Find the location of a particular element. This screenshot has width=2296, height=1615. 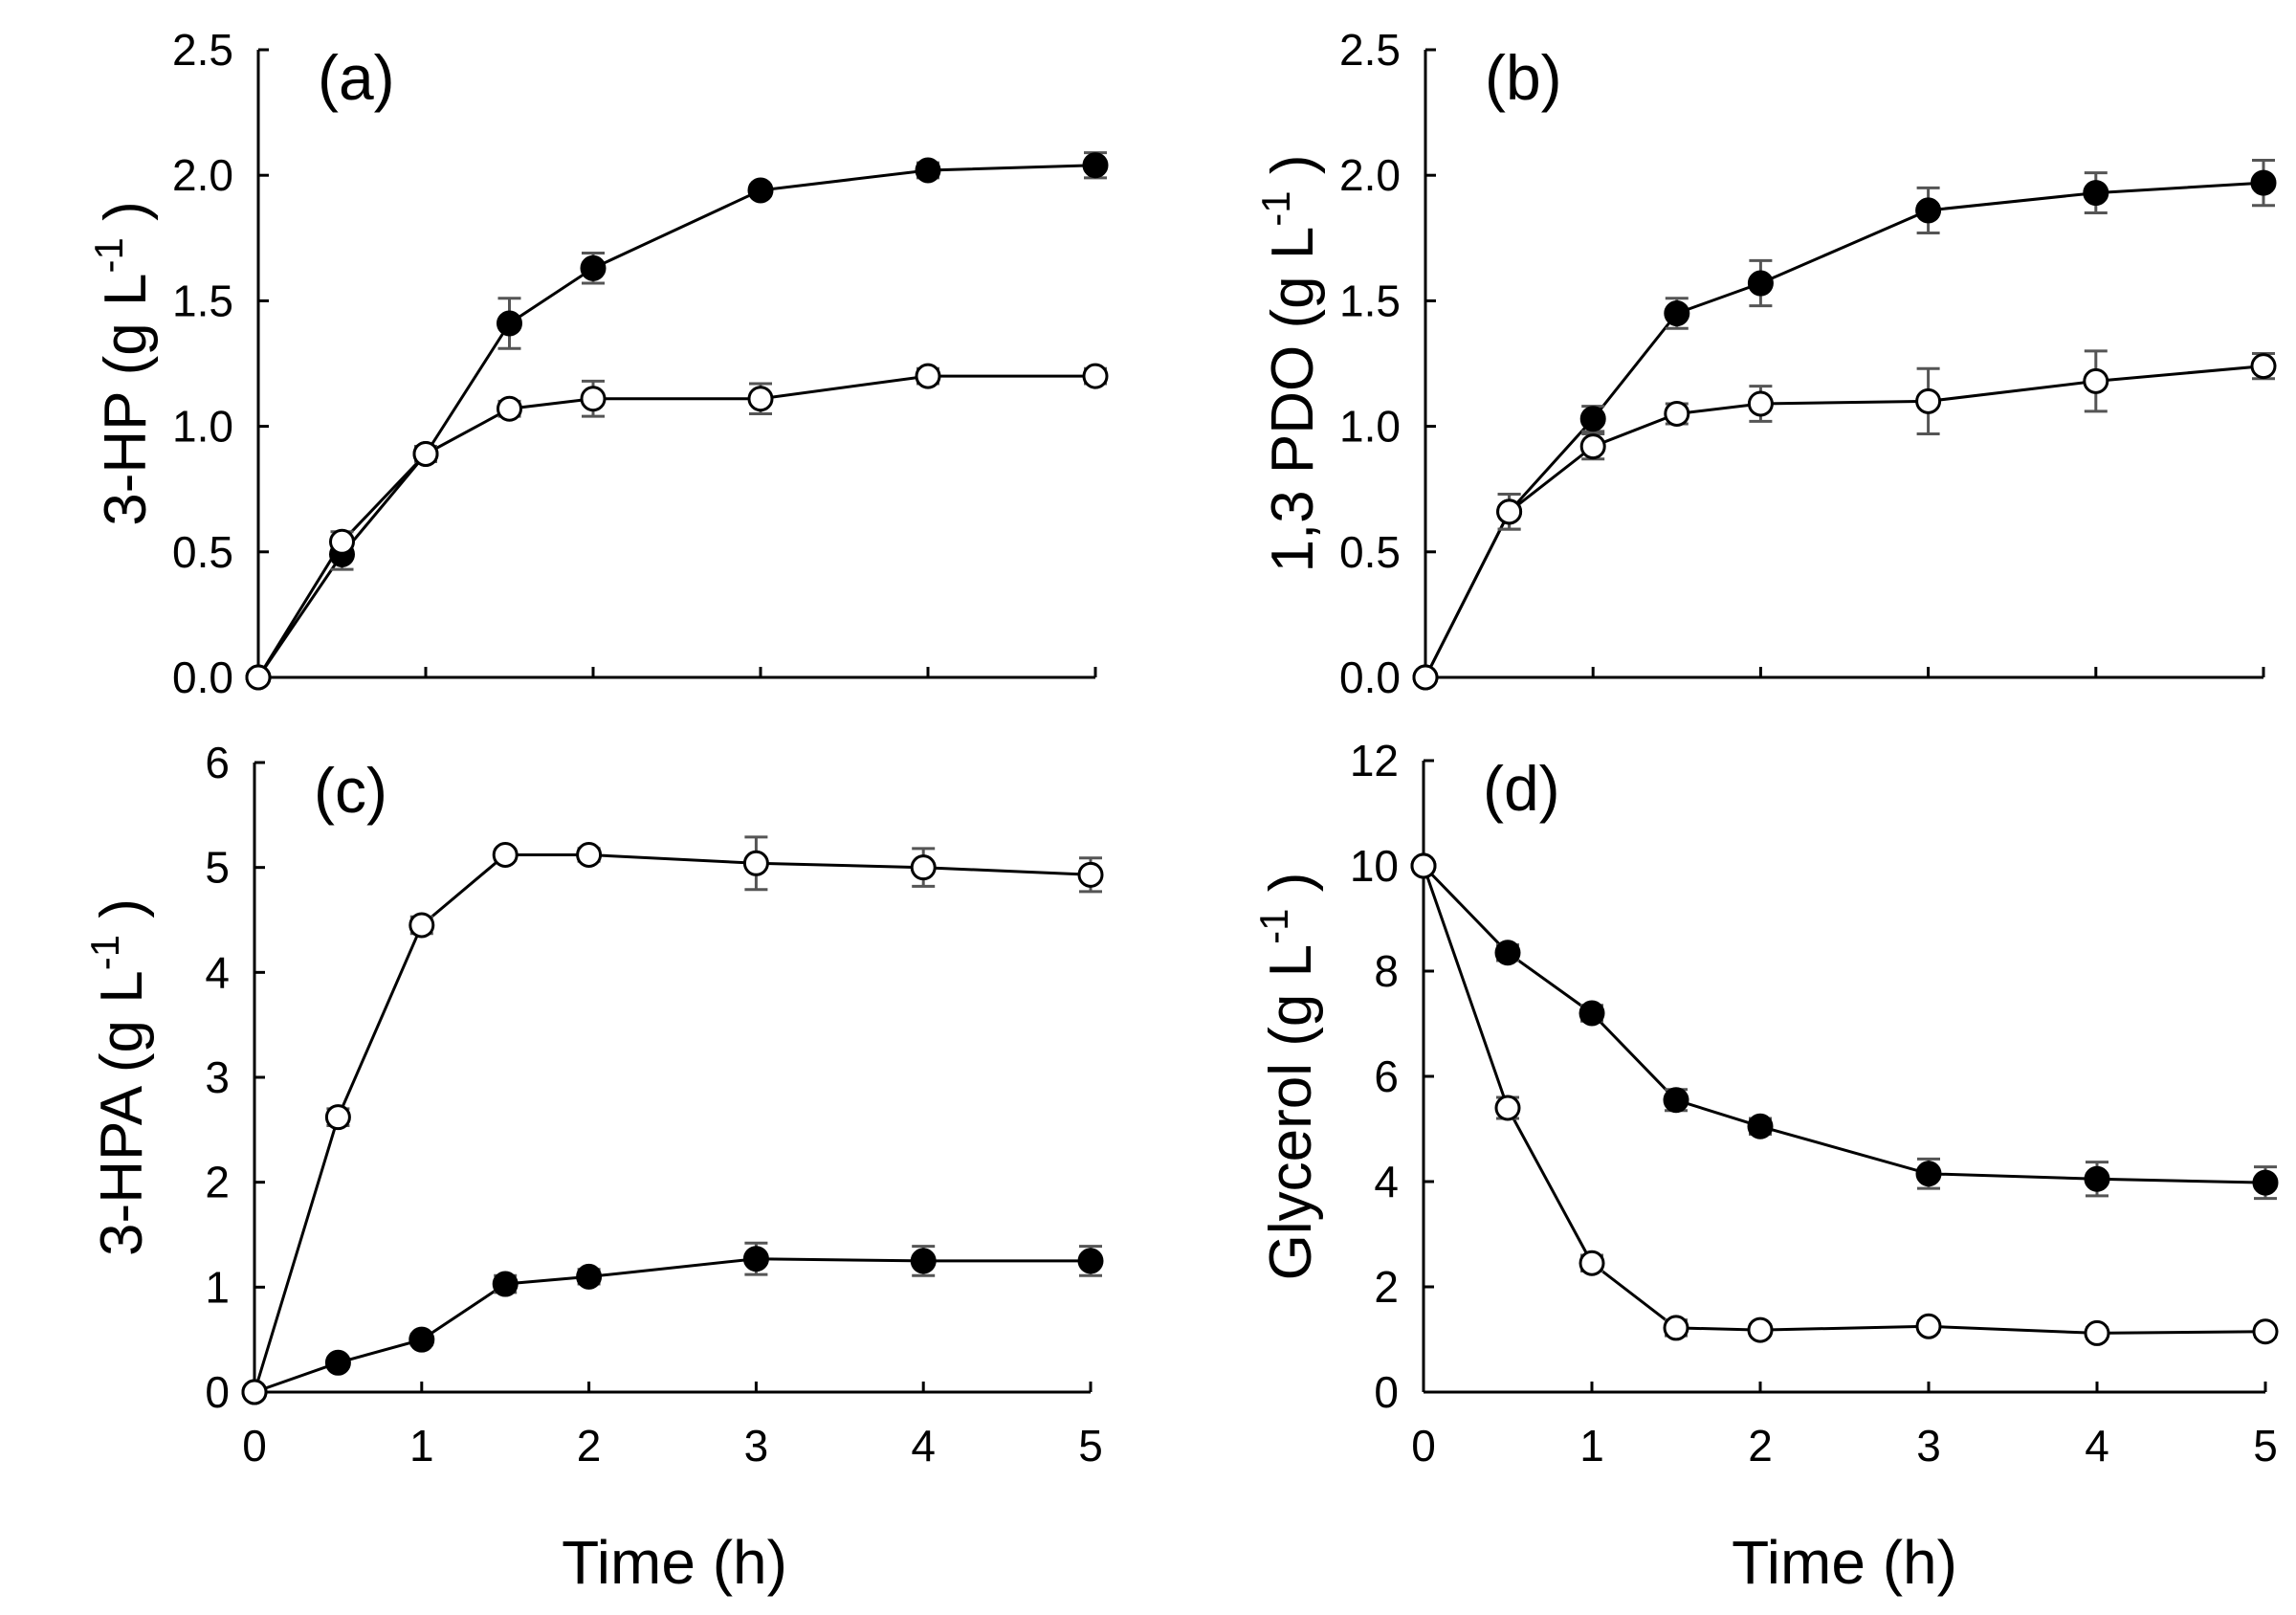

chart-a-y-tick-label: 2.0 is located at coordinates (203, 175).